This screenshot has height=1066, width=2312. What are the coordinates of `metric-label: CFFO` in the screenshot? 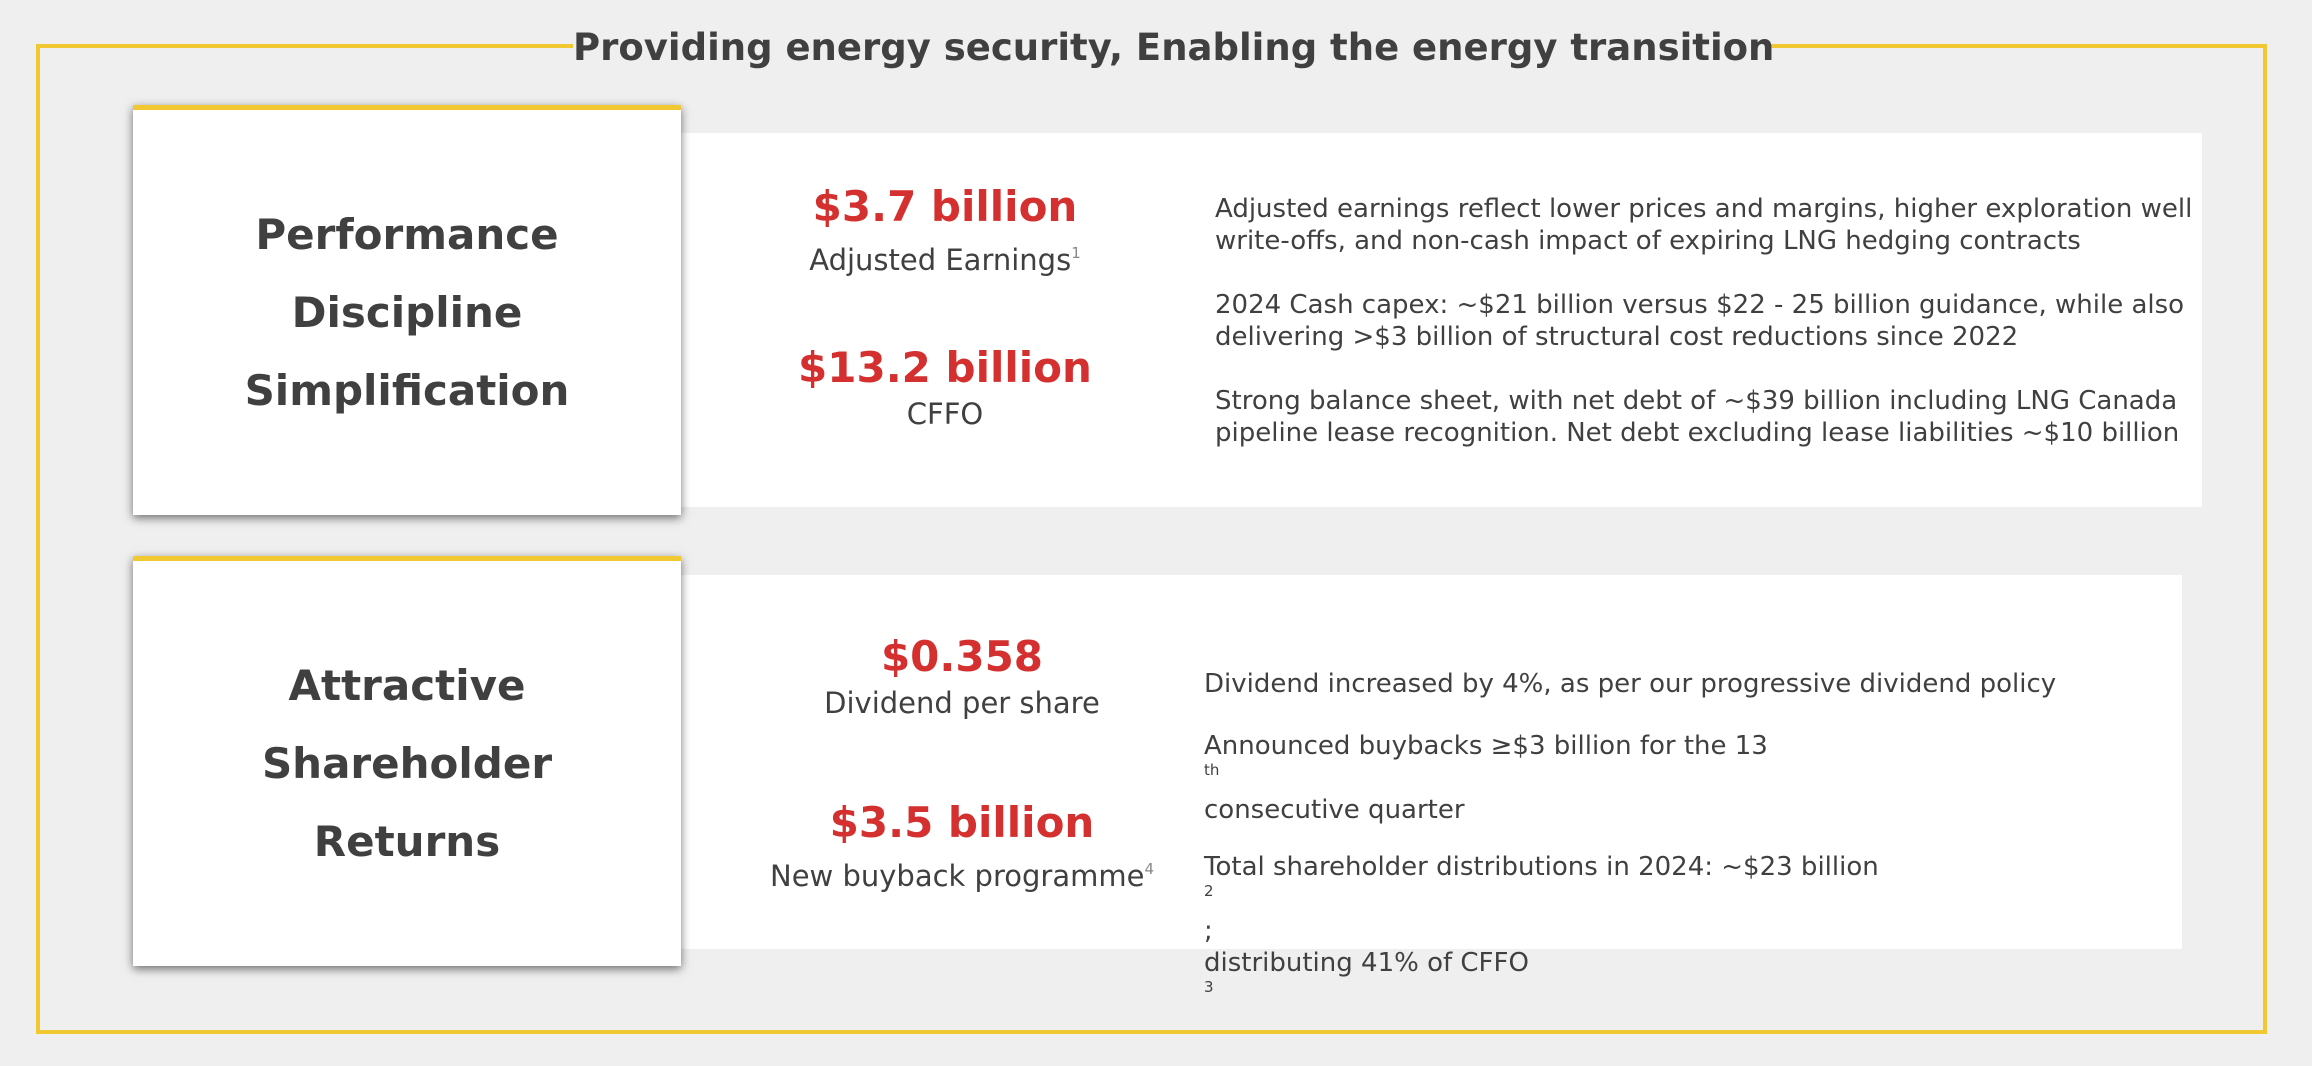 It's located at (945, 414).